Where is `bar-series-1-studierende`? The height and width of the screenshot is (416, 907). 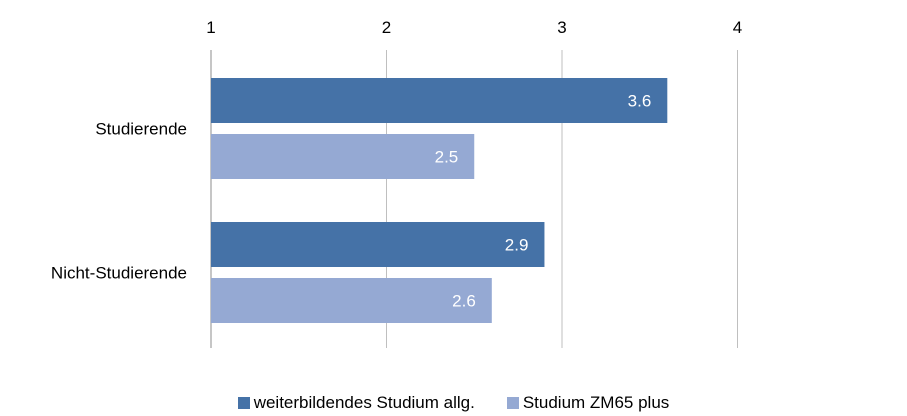 bar-series-1-studierende is located at coordinates (439, 100).